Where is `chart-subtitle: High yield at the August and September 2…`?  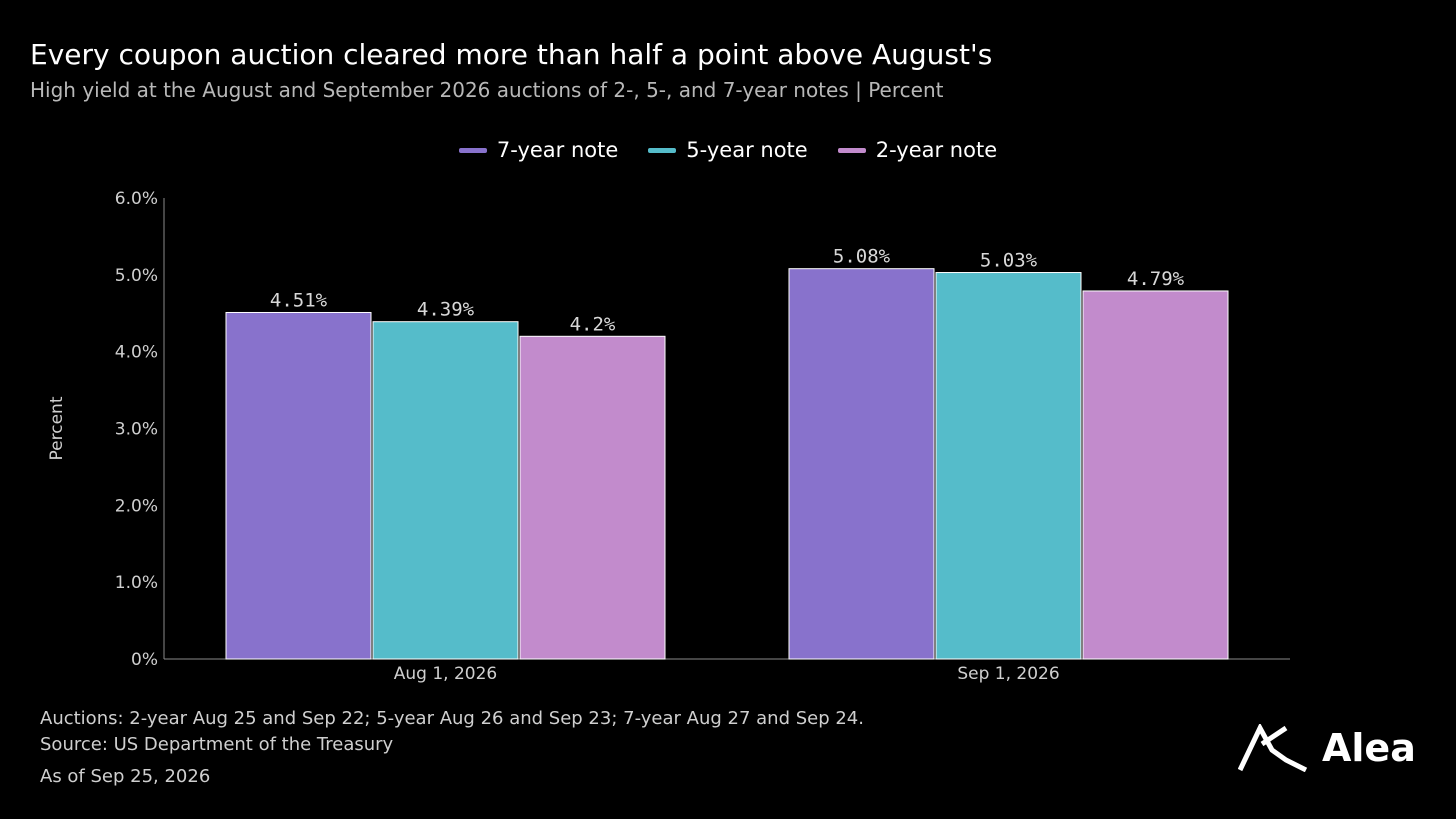 chart-subtitle: High yield at the August and September 2… is located at coordinates (487, 90).